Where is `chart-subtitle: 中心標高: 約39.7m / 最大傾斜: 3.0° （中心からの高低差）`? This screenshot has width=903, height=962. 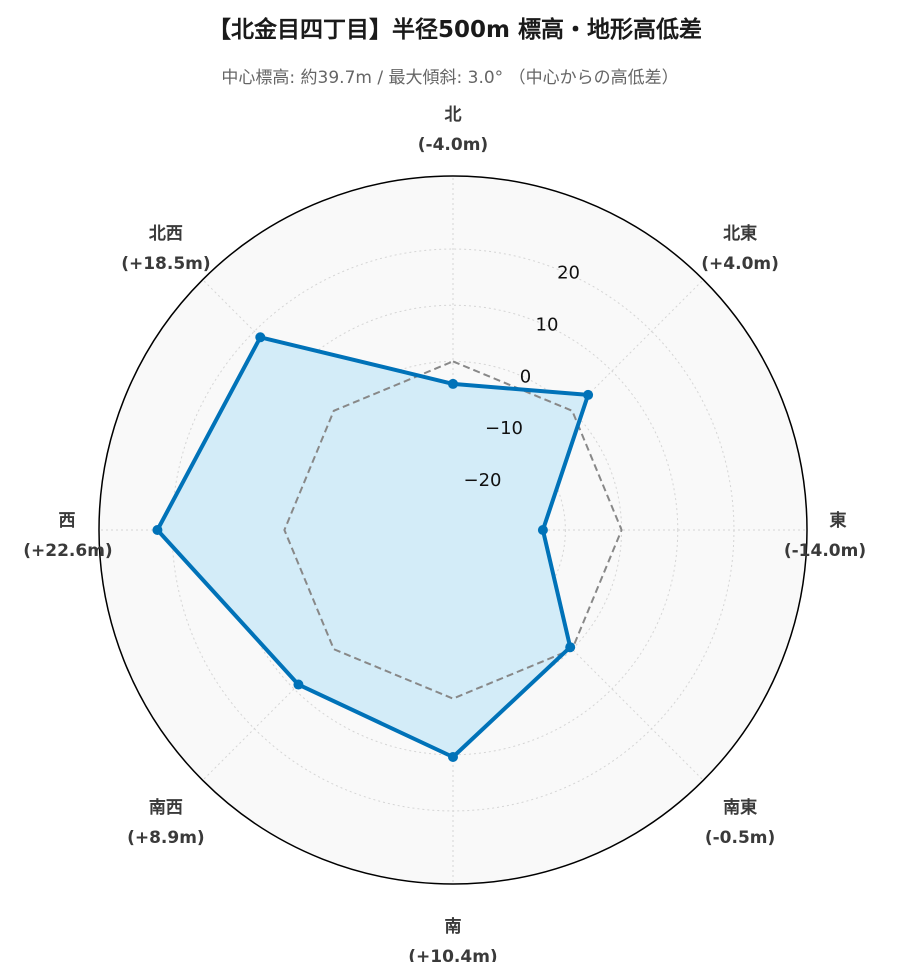 chart-subtitle: 中心標高: 約39.7m / 最大傾斜: 3.0° （中心からの高低差） is located at coordinates (449, 78).